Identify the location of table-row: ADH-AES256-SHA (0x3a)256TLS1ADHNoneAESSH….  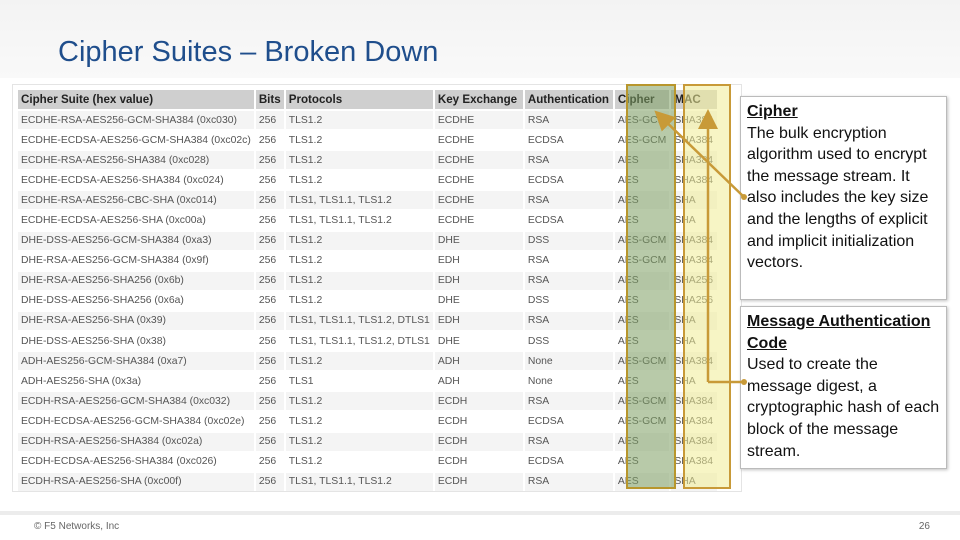
(368, 381).